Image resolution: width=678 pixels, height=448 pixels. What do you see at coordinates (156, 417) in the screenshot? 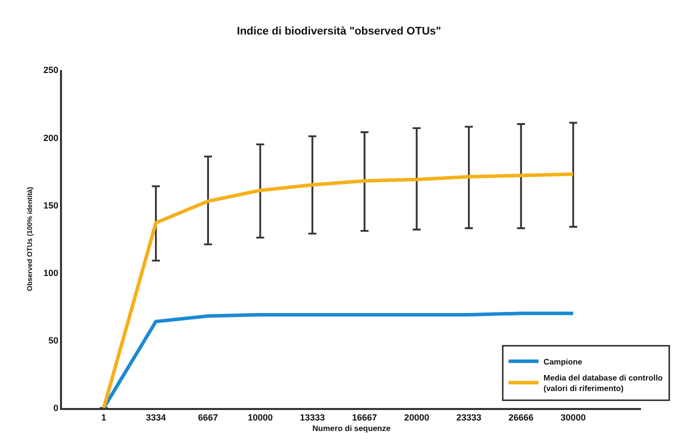
I see `x-tick-label: 3334` at bounding box center [156, 417].